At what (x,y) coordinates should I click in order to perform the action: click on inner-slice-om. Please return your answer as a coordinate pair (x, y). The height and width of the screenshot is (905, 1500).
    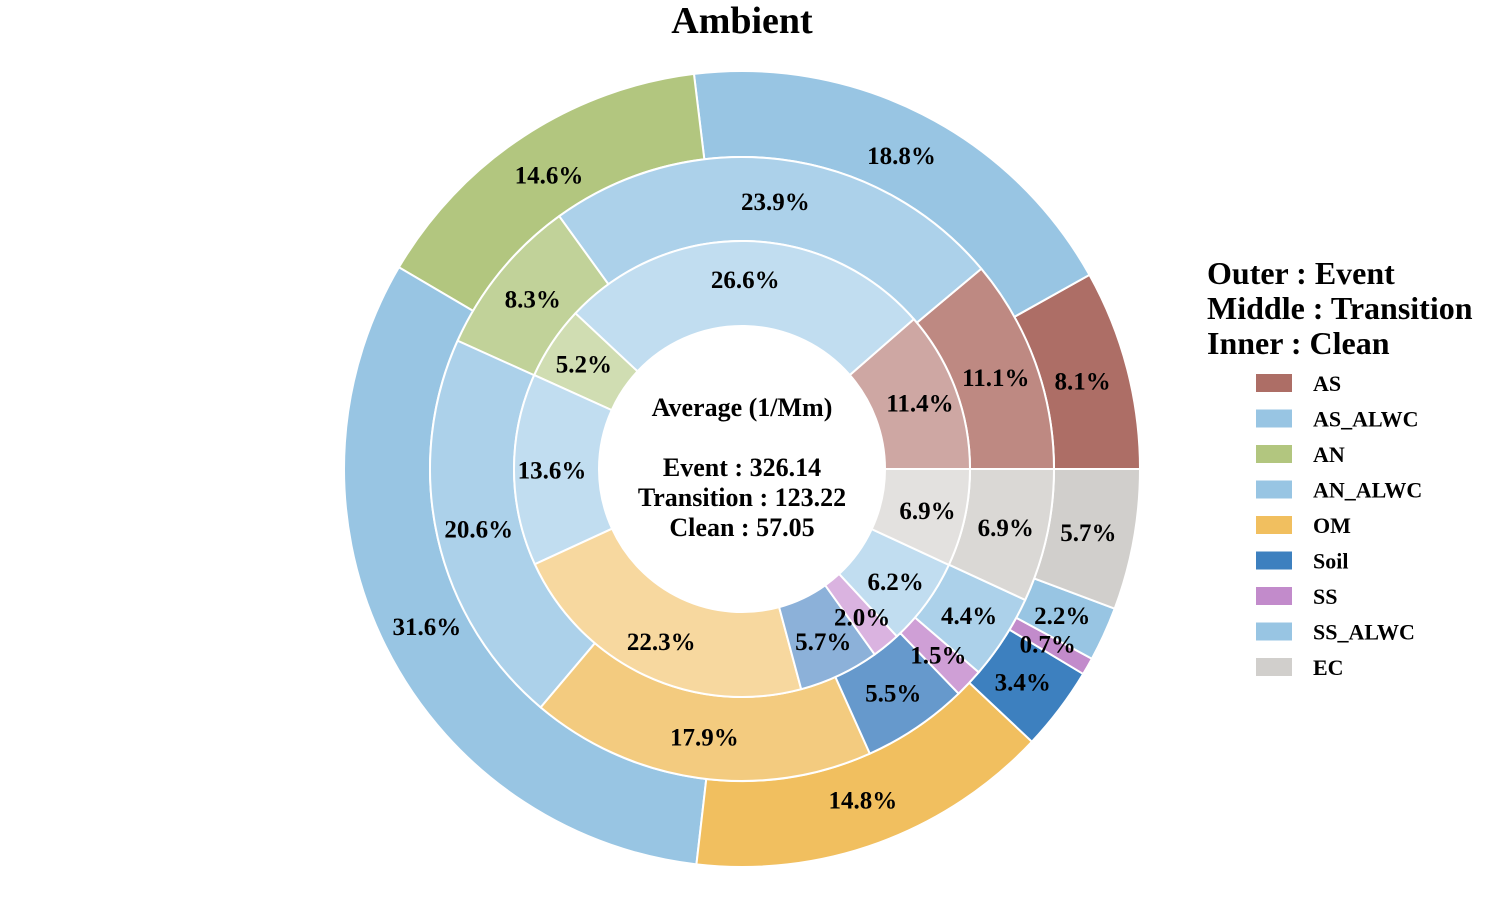
    Looking at the image, I should click on (668, 612).